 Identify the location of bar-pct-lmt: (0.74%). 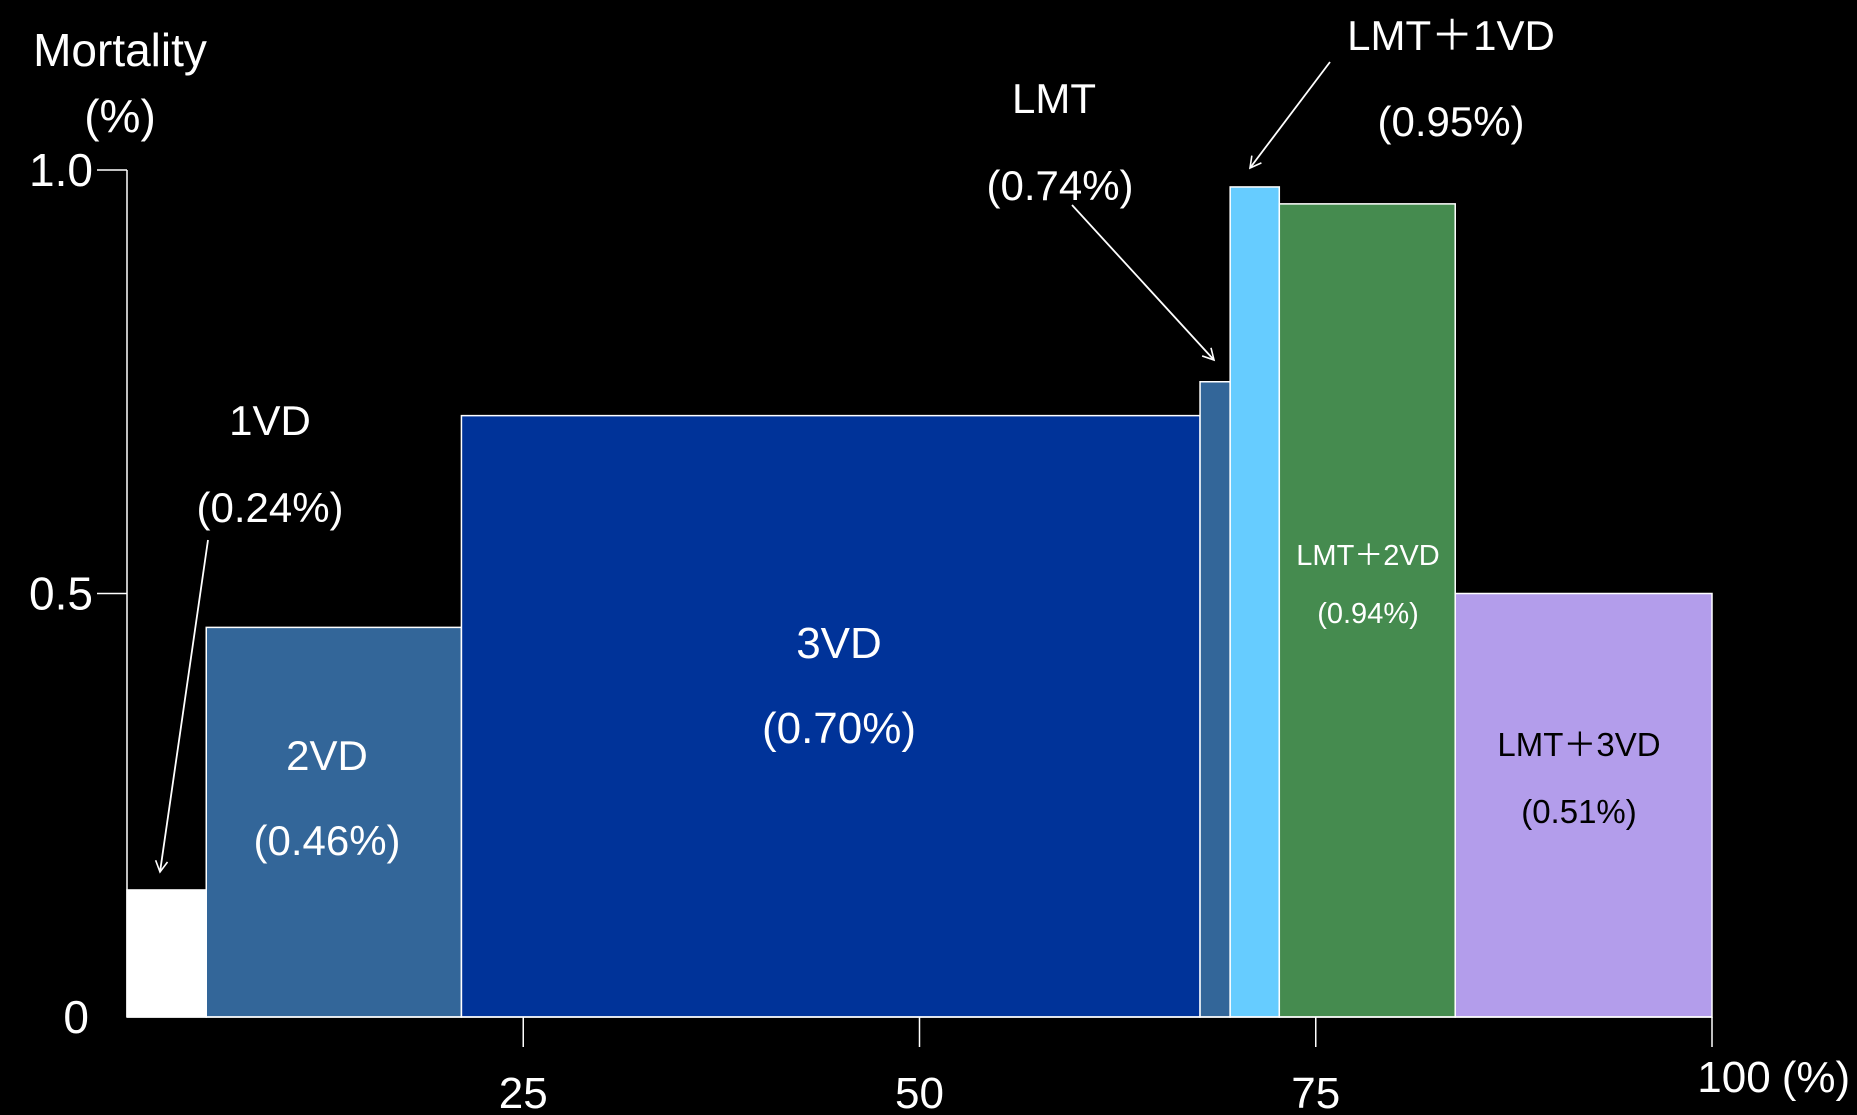
(1059, 185).